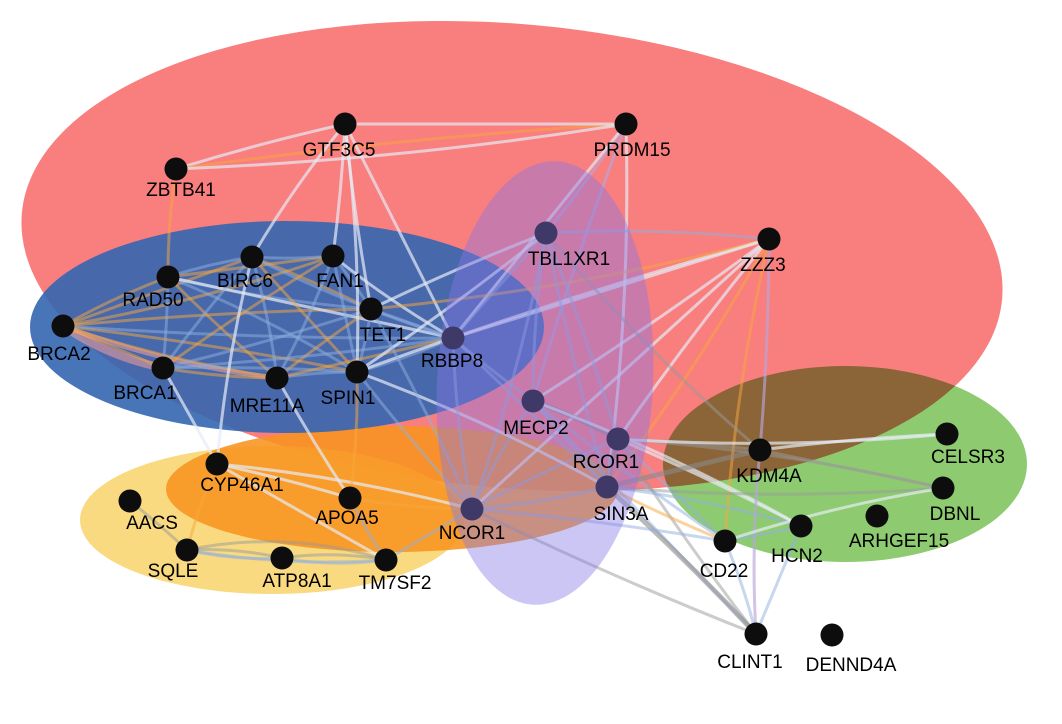 The image size is (1062, 724). What do you see at coordinates (749, 662) in the screenshot?
I see `node-label-CLINT1: CLINT1` at bounding box center [749, 662].